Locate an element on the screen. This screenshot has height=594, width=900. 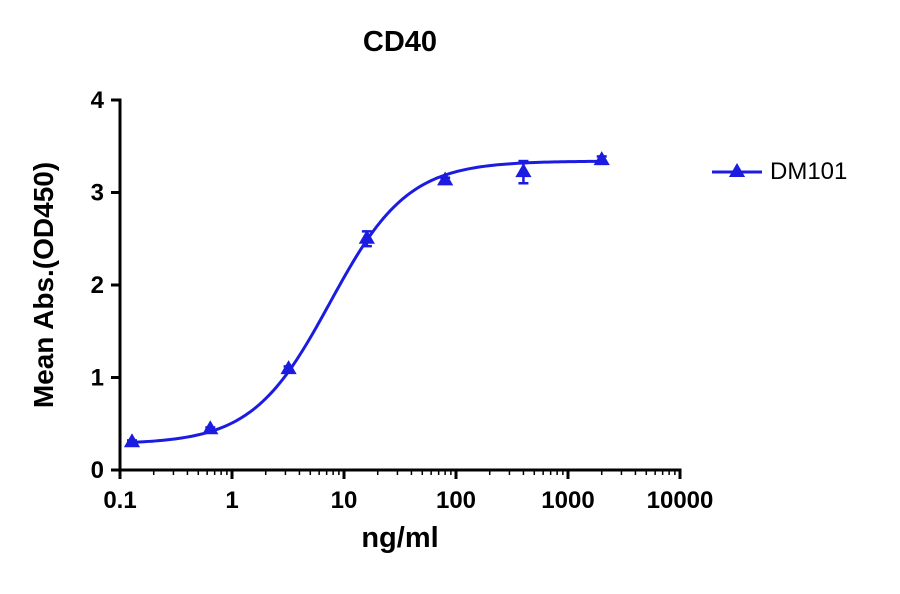
chart-title: CD40 is located at coordinates (400, 42).